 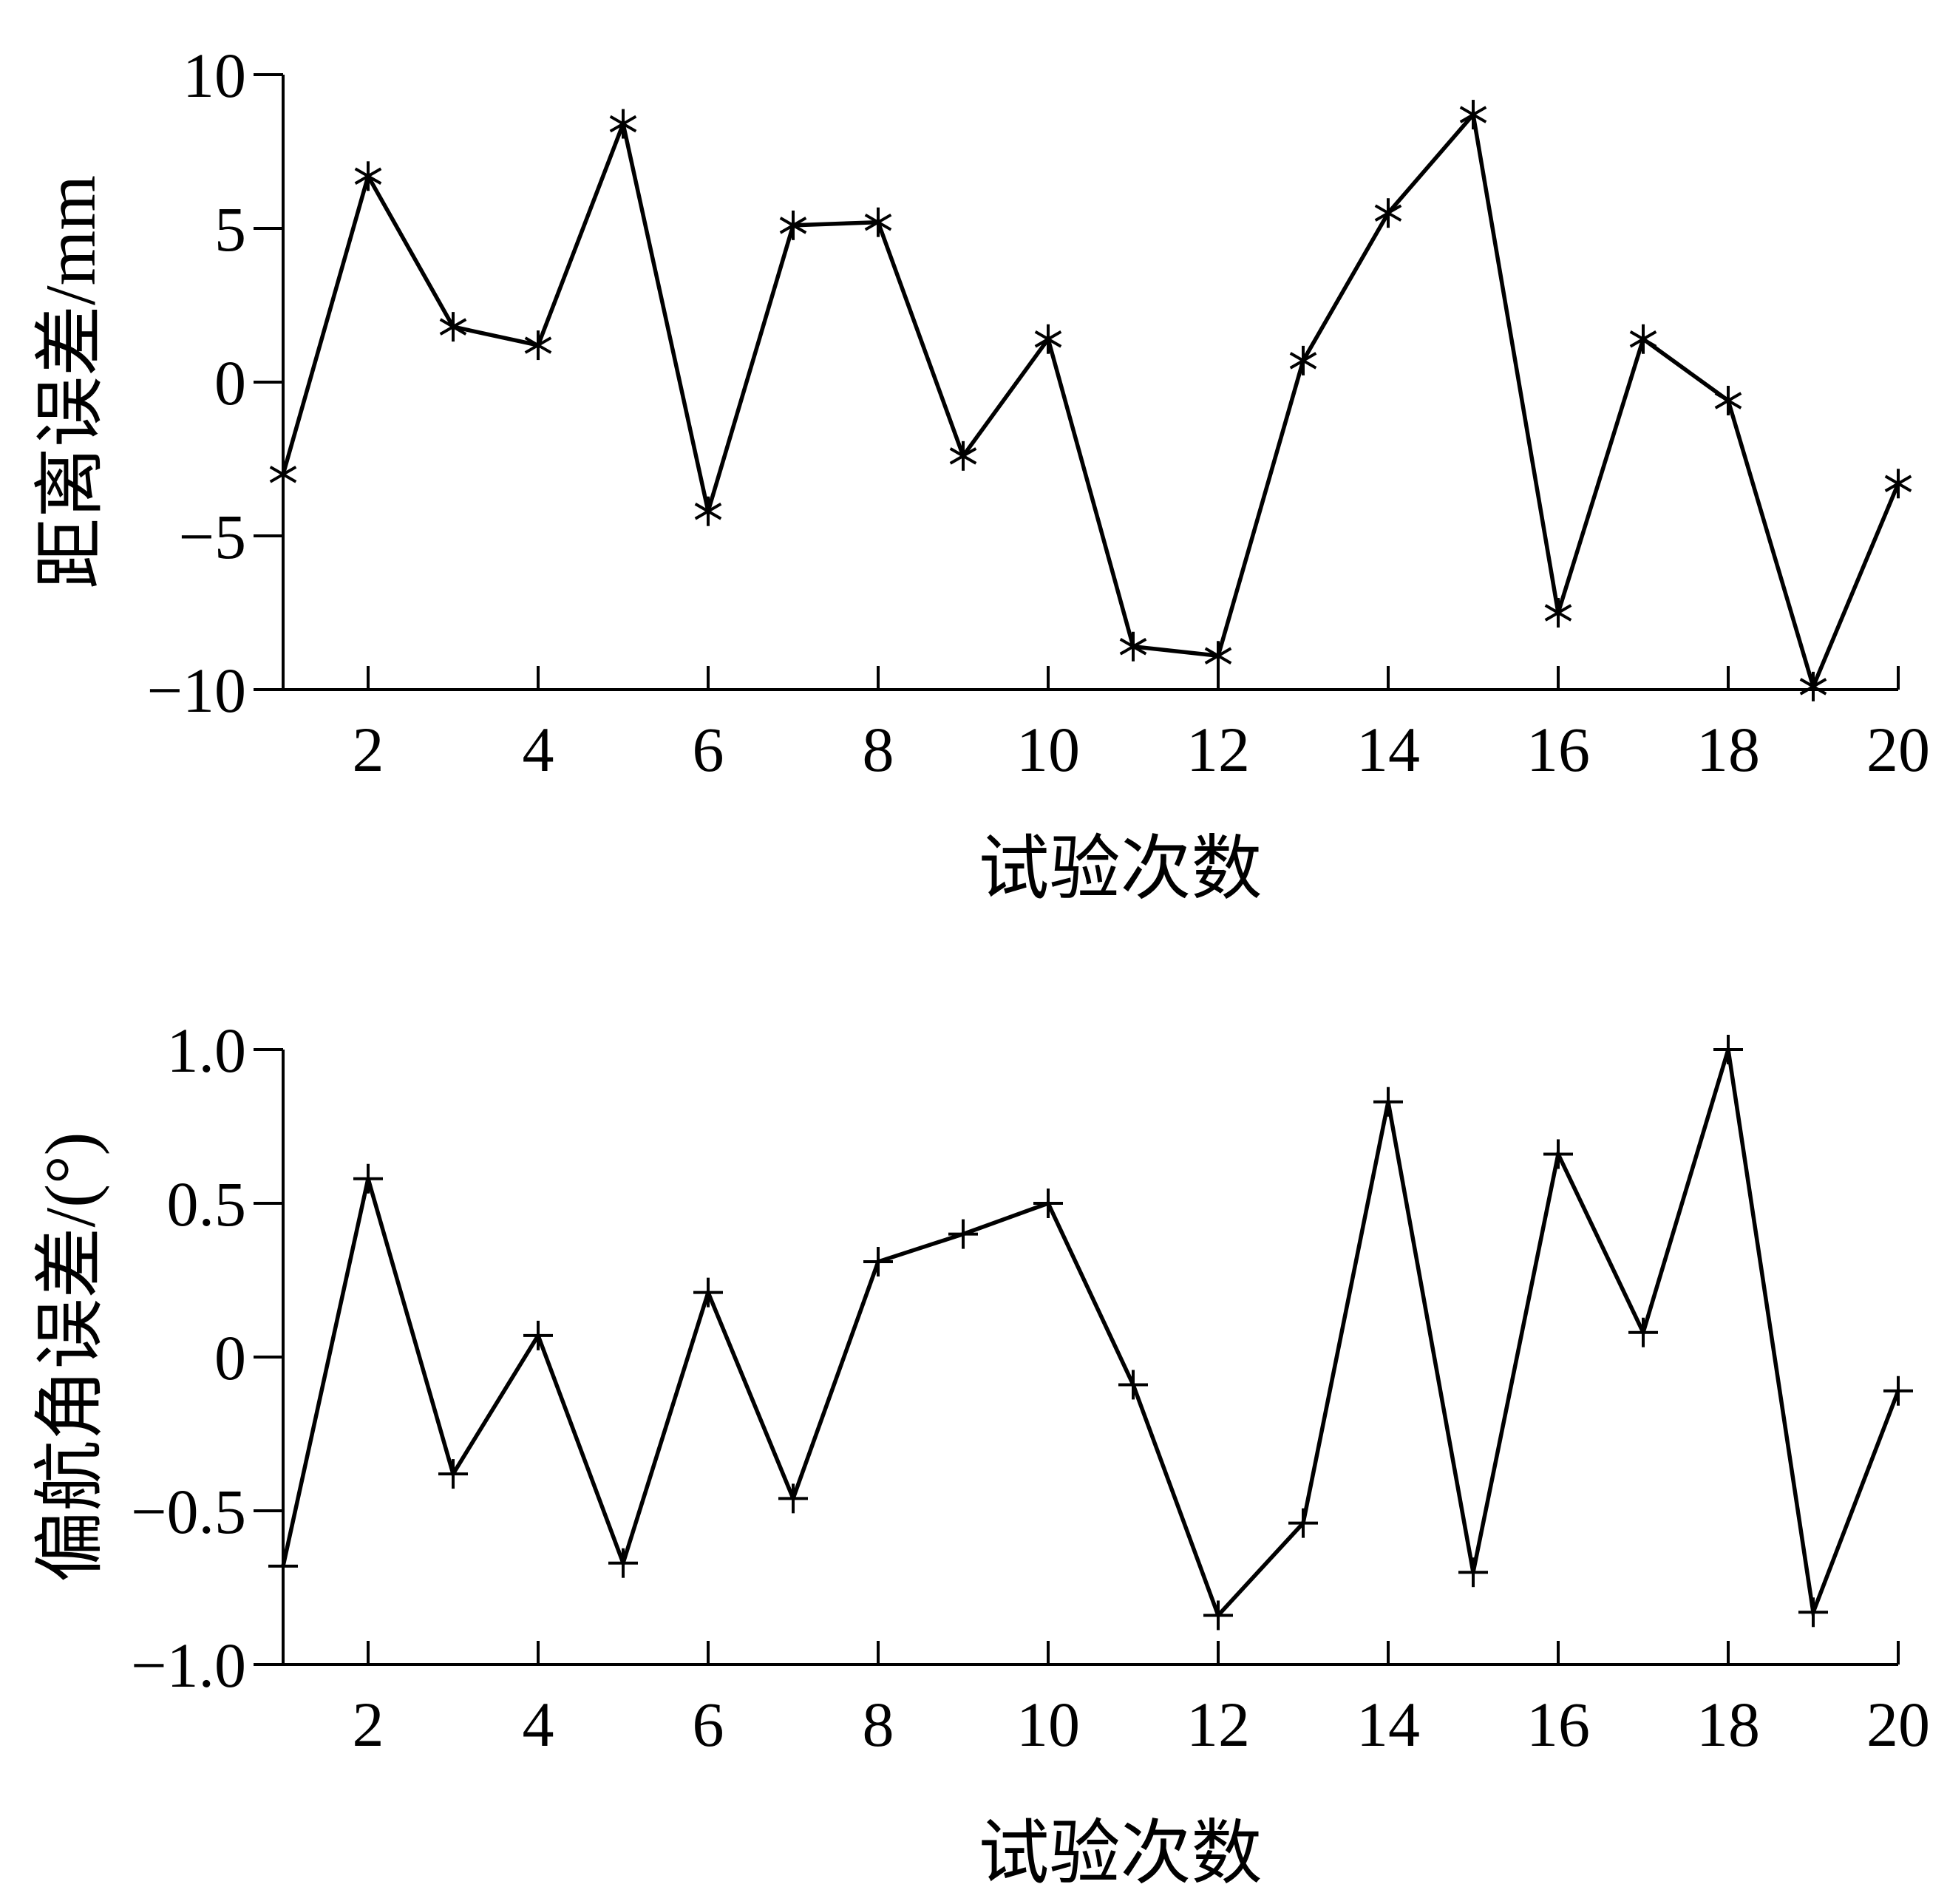 What do you see at coordinates (230, 382) in the screenshot?
I see `distance-y-tick-label: 0` at bounding box center [230, 382].